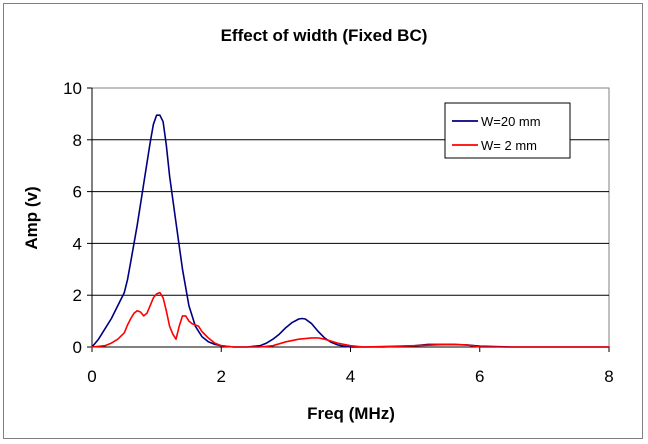 The width and height of the screenshot is (648, 444). Describe the element at coordinates (324, 35) in the screenshot. I see `chart-title: Effect of width (Fixed BC)` at that location.